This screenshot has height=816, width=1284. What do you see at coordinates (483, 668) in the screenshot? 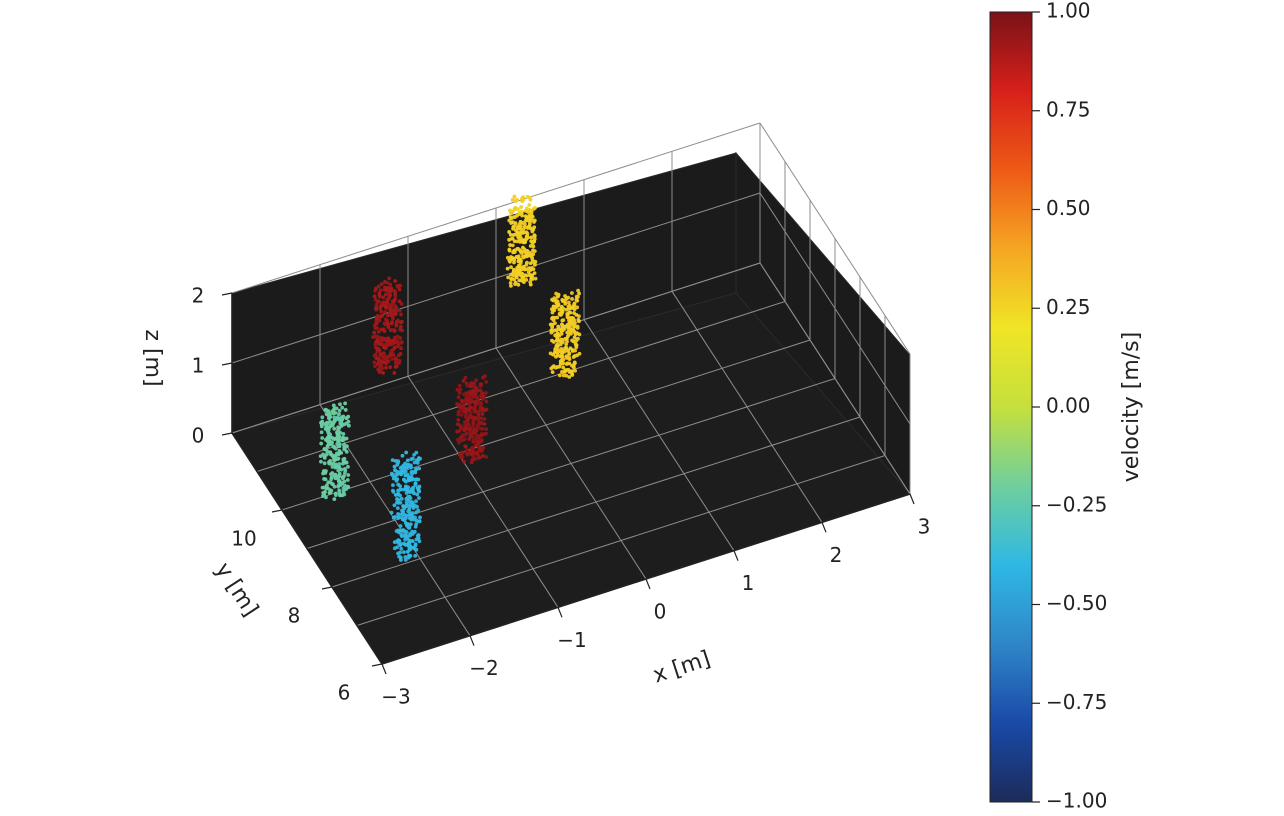
I see `x-tick-label: −2` at bounding box center [483, 668].